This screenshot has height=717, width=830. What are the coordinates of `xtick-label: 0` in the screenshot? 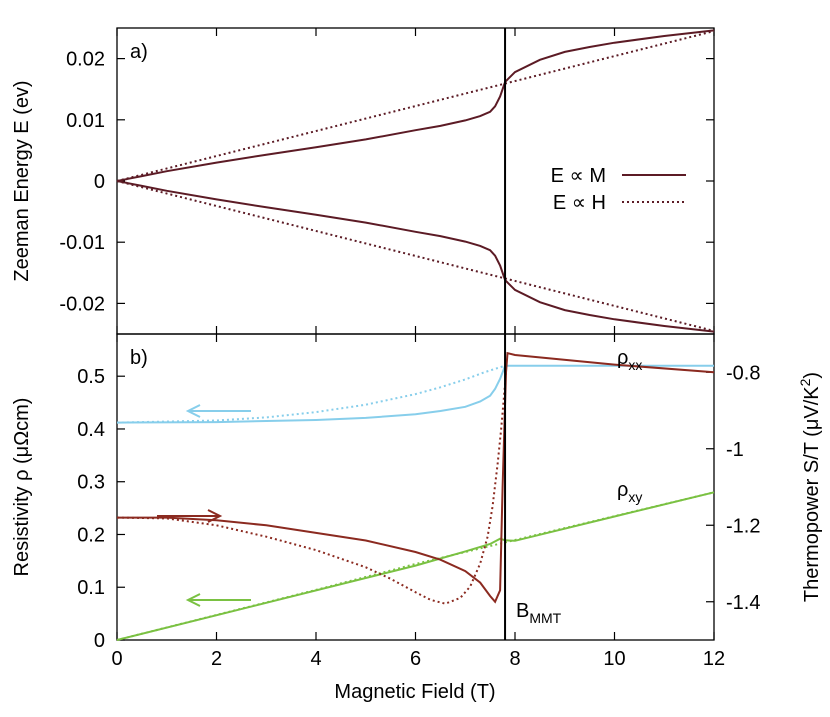 It's located at (116, 659).